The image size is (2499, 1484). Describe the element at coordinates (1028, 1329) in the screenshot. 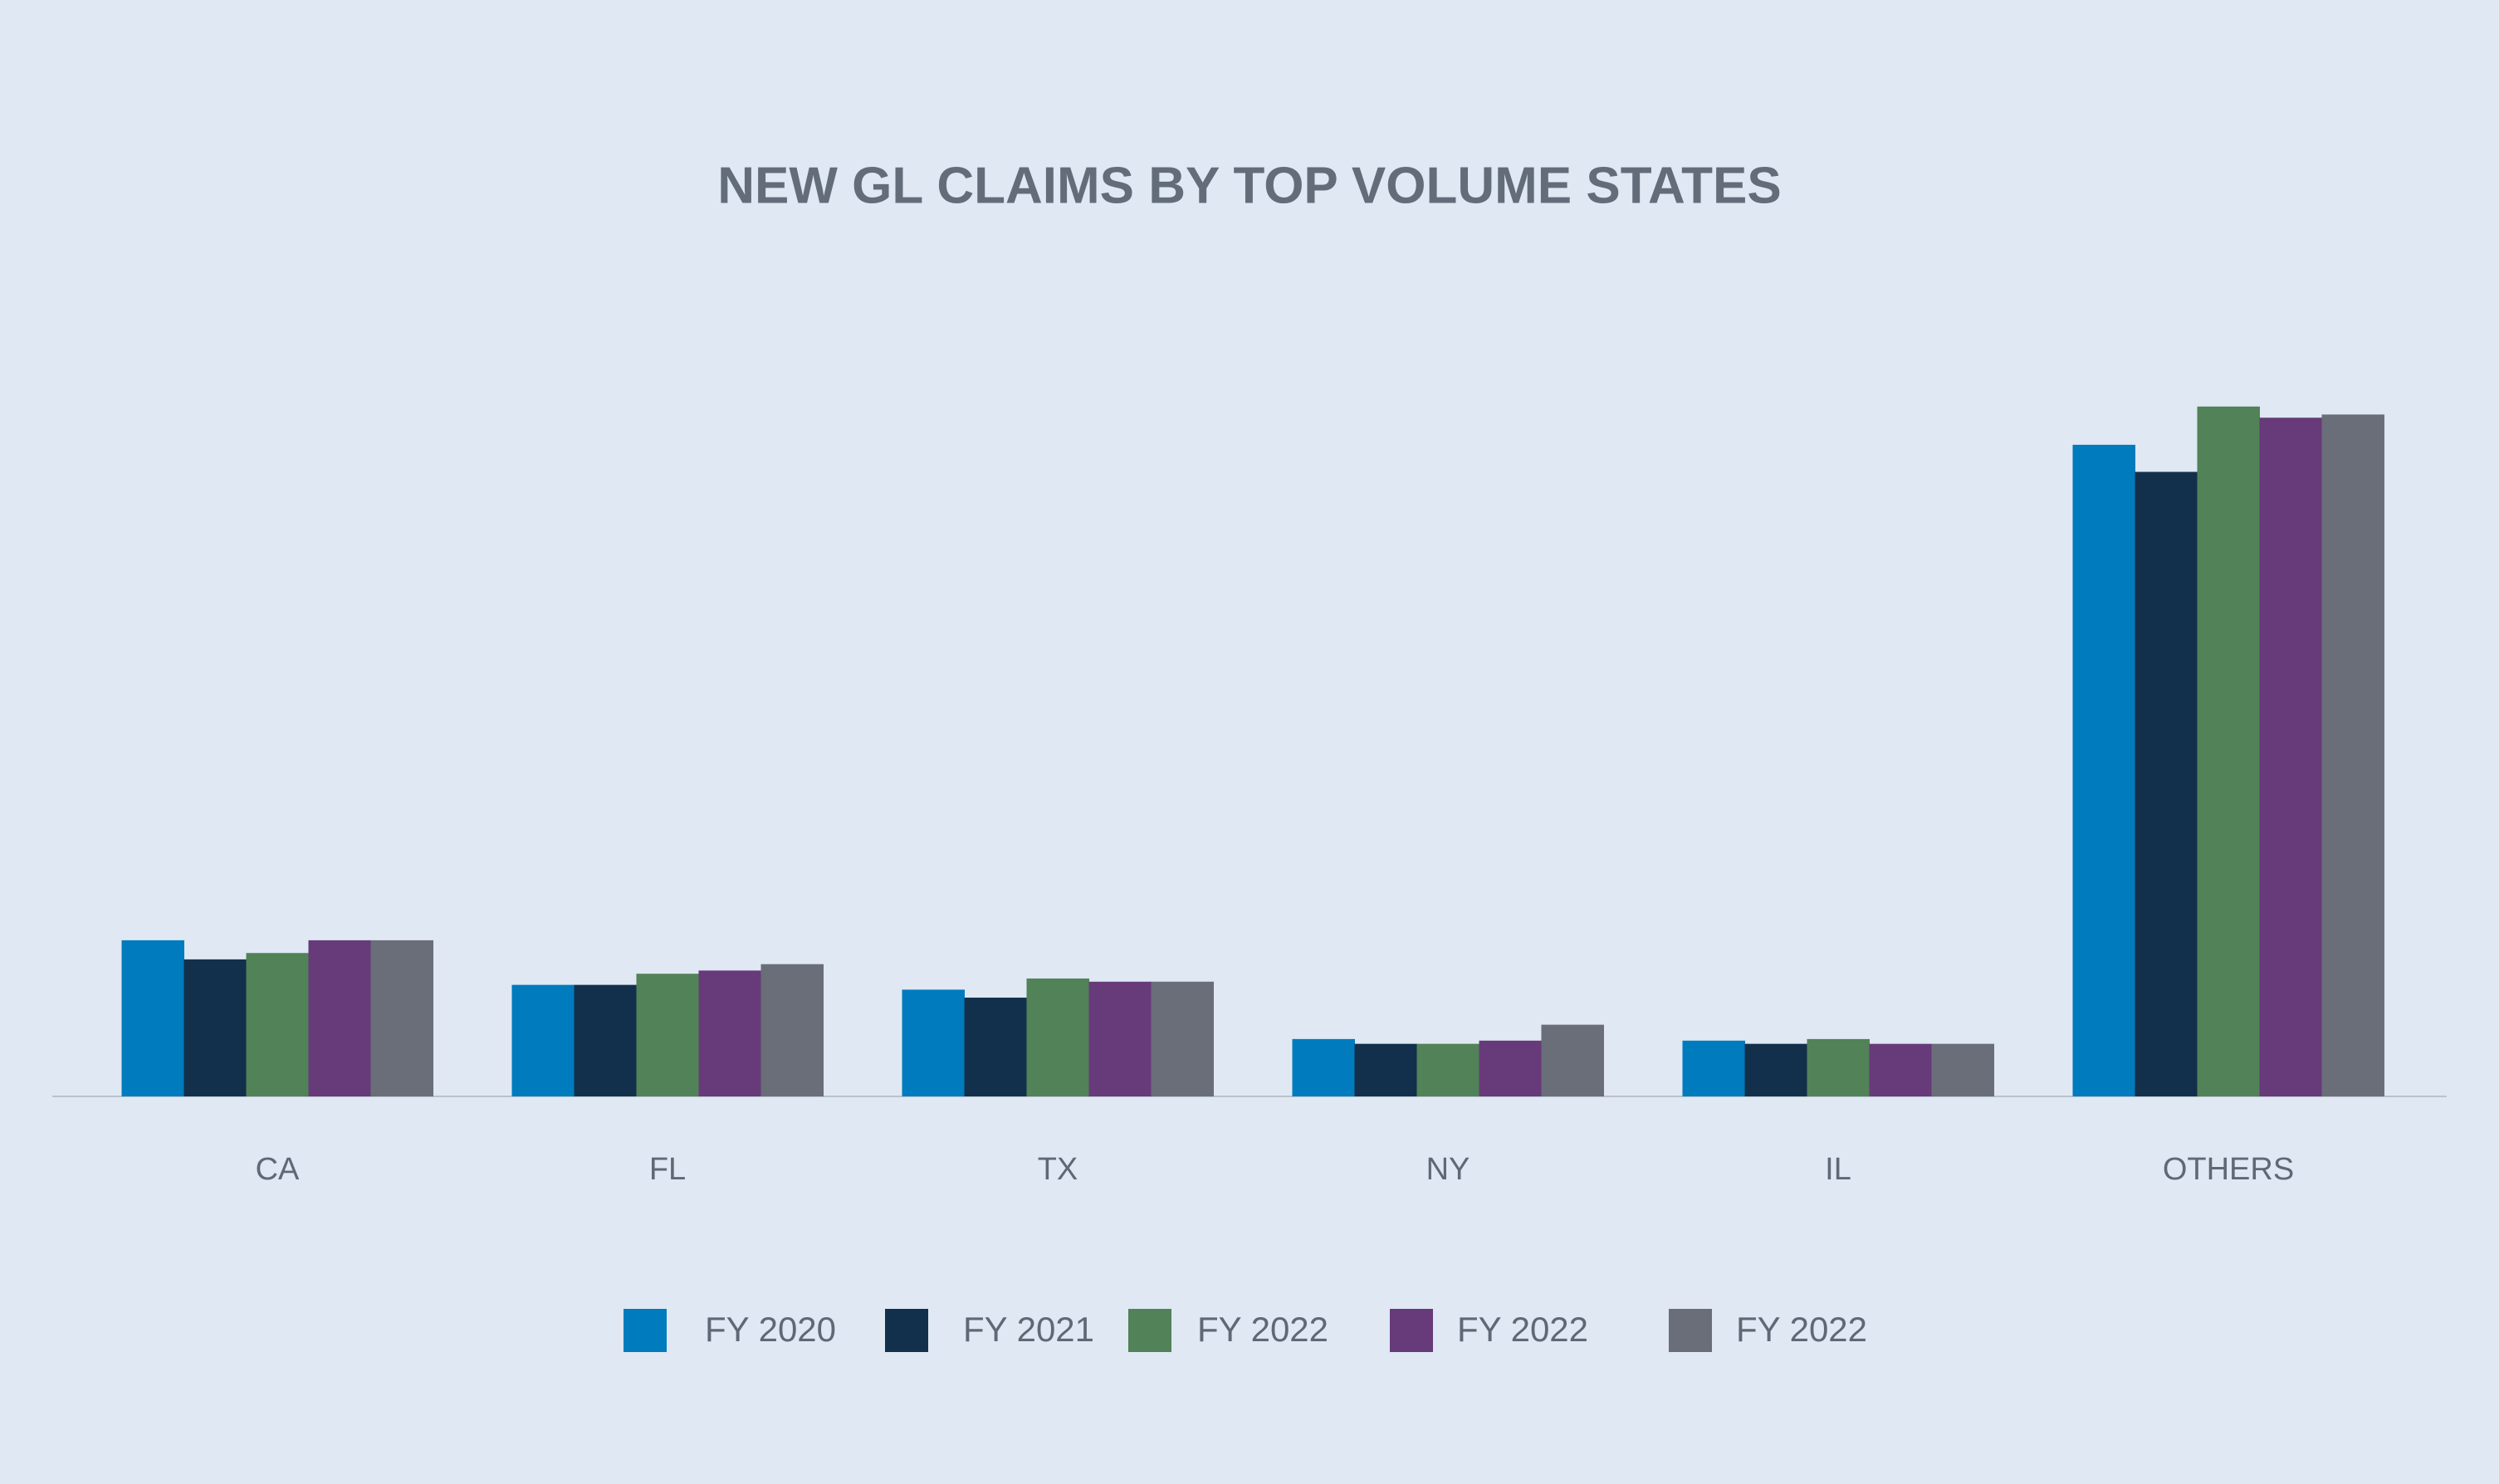

I see `legend-label: FY 2021` at that location.